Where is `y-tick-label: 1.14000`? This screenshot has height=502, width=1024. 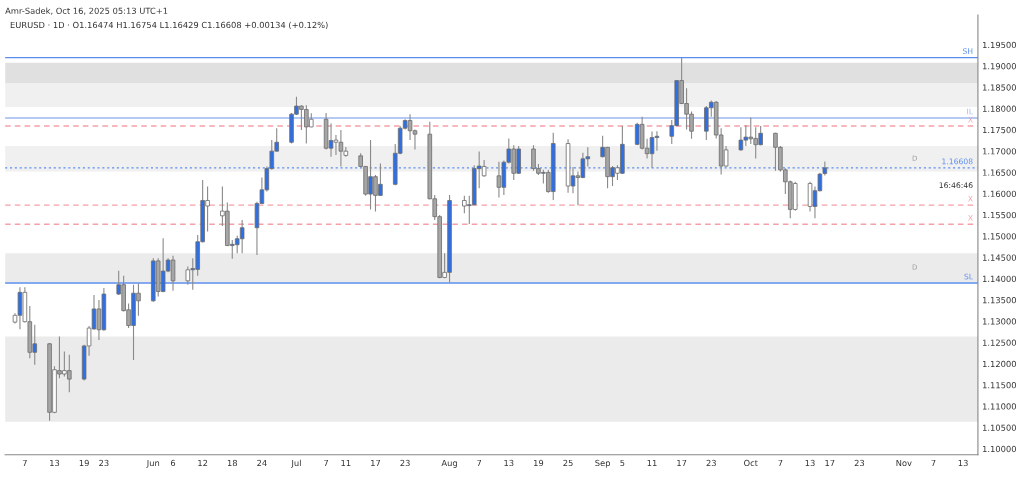
y-tick-label: 1.14000 is located at coordinates (999, 279).